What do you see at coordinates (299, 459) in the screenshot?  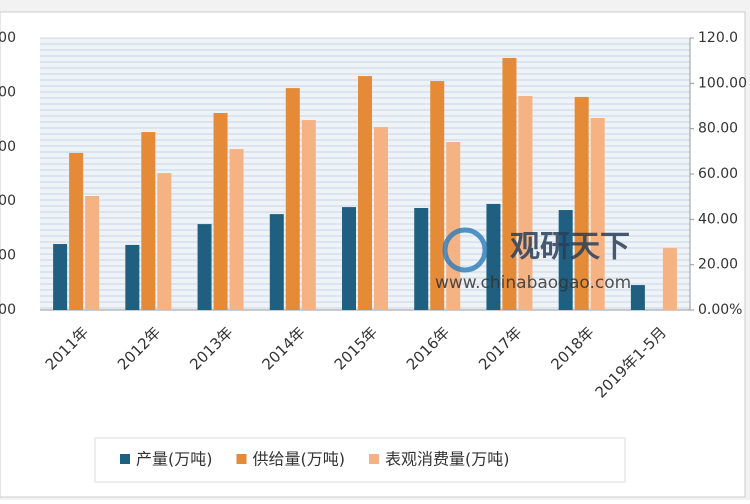 I see `legend-label: 供给量(万吨)` at bounding box center [299, 459].